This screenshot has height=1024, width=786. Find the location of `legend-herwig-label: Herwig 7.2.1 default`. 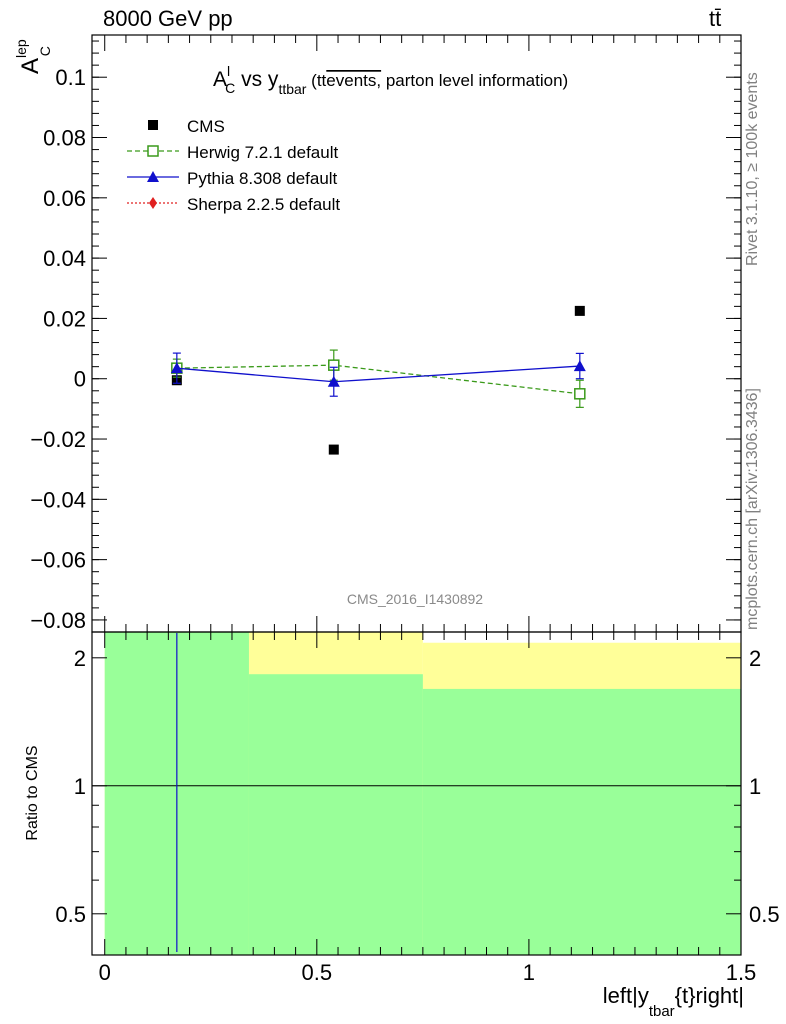

legend-herwig-label: Herwig 7.2.1 default is located at coordinates (262, 152).